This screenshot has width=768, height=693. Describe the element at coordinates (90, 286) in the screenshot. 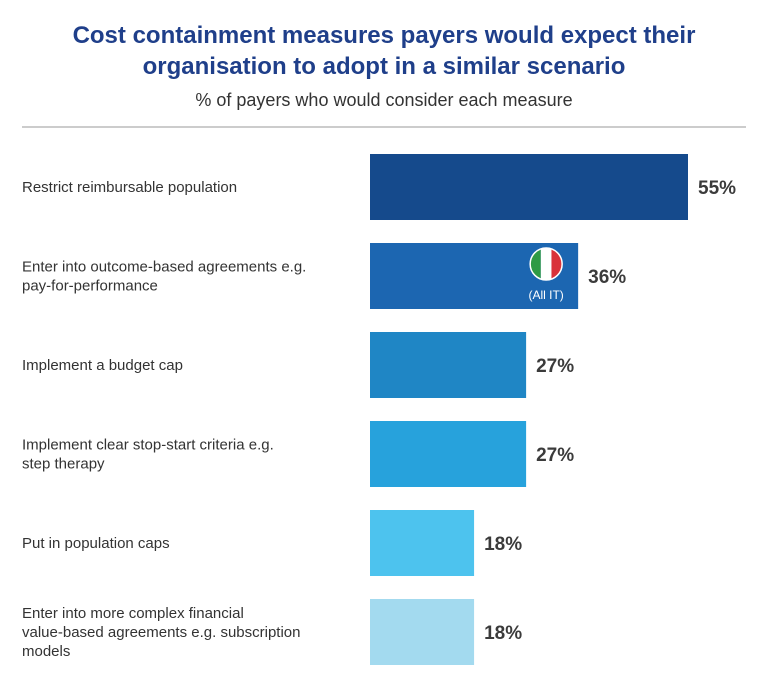

I see `category-label: pay-for-performance` at that location.